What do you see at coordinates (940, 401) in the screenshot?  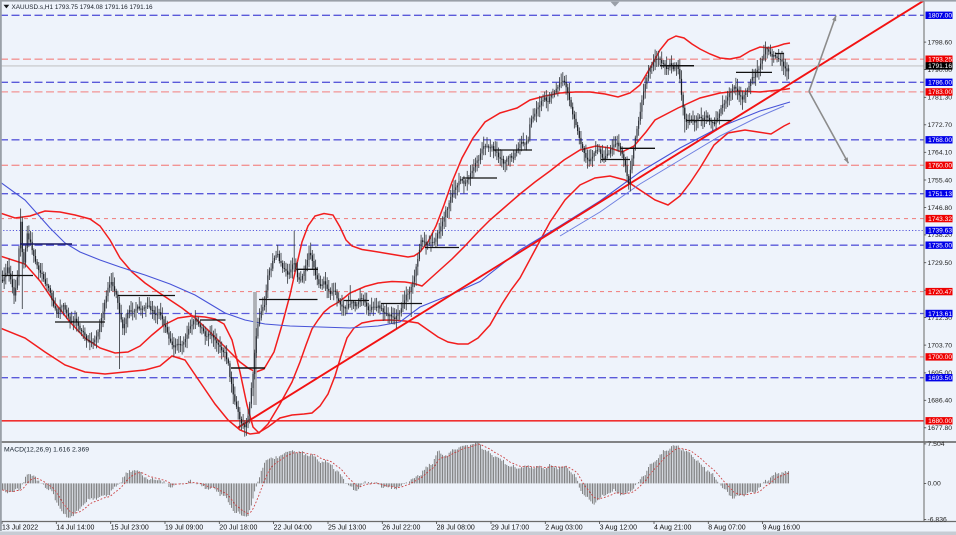 I see `svg-text: 1686.40` at bounding box center [940, 401].